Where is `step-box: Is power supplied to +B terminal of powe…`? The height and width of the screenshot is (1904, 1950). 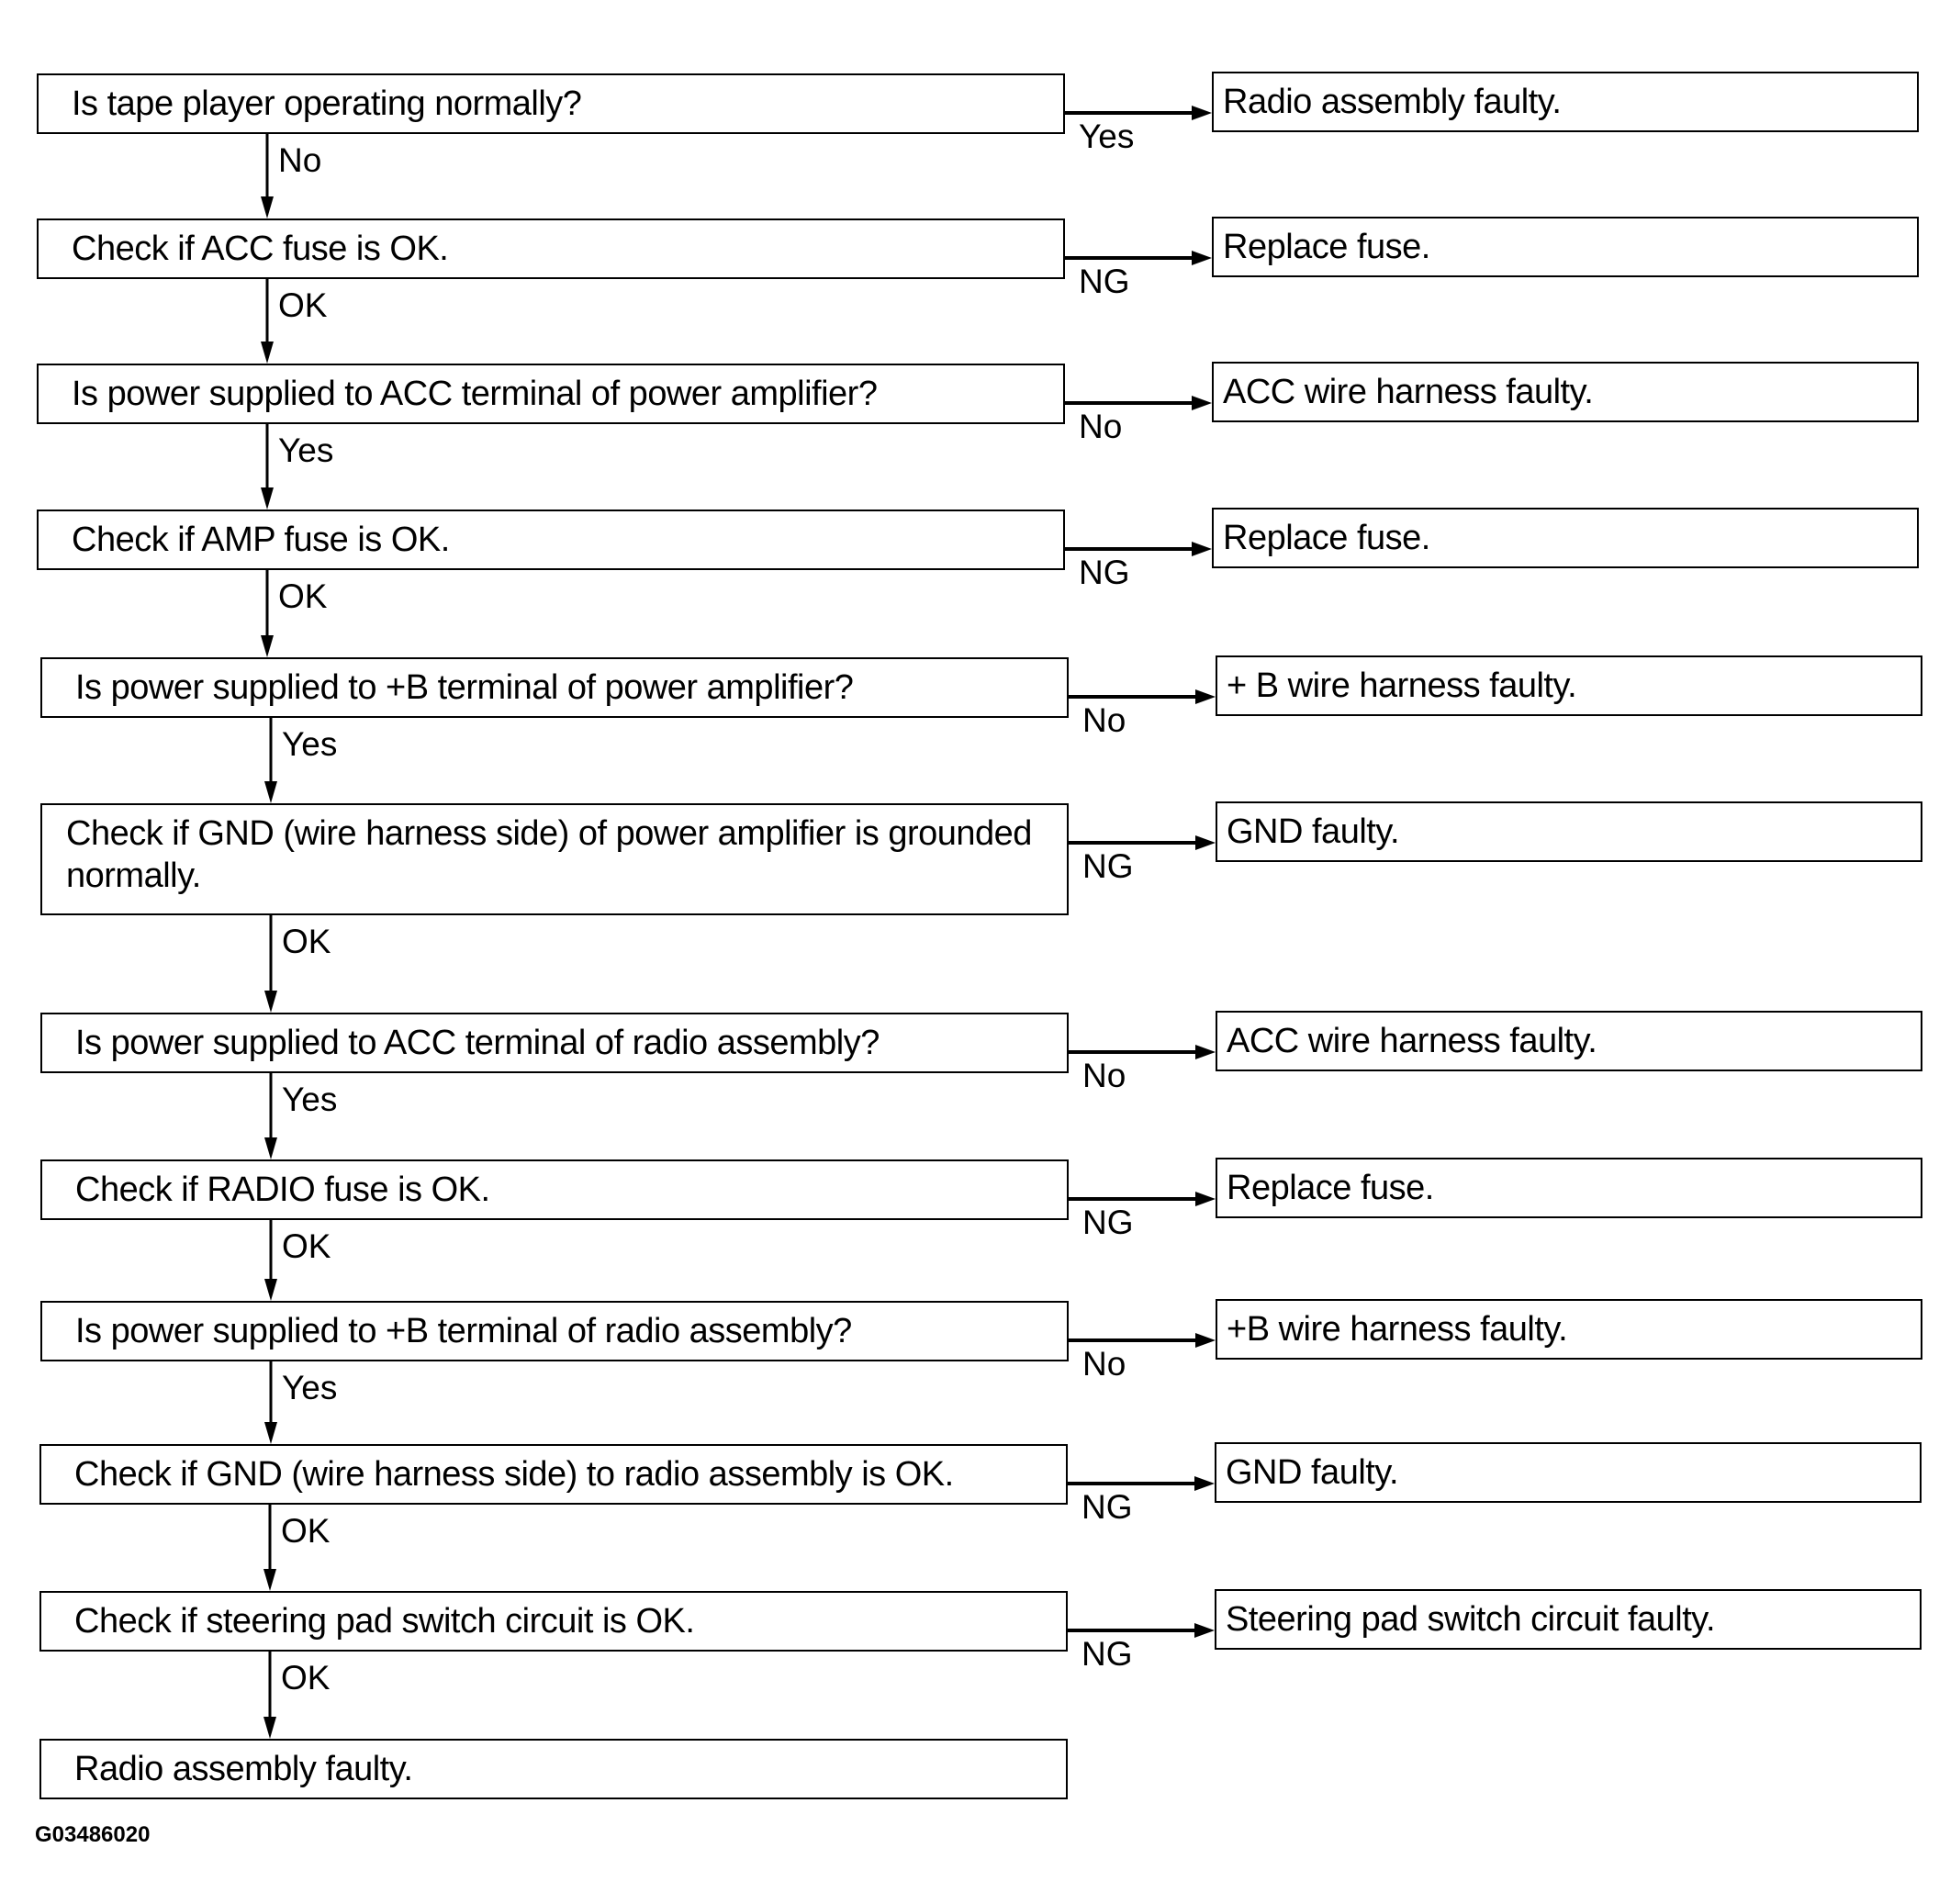 step-box: Is power supplied to +B terminal of powe… is located at coordinates (554, 687).